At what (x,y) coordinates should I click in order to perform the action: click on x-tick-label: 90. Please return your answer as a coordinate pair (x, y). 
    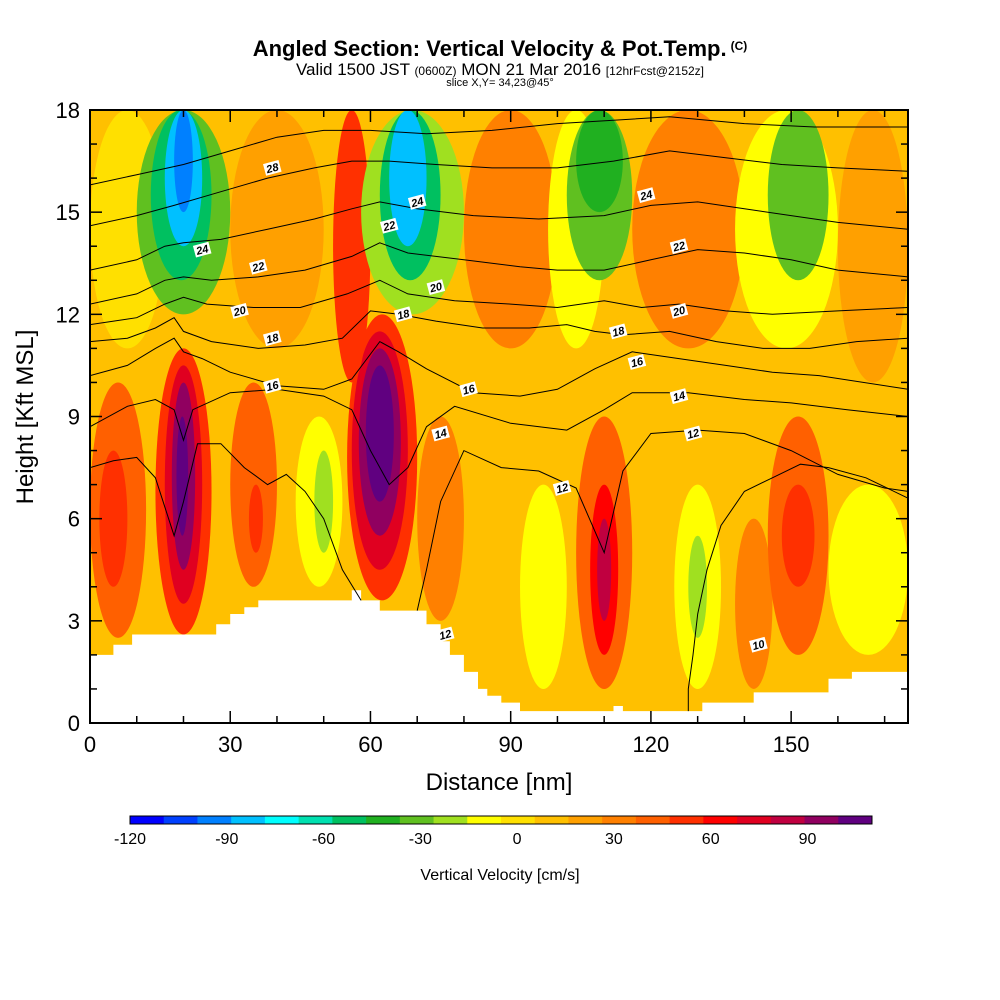
    Looking at the image, I should click on (510, 744).